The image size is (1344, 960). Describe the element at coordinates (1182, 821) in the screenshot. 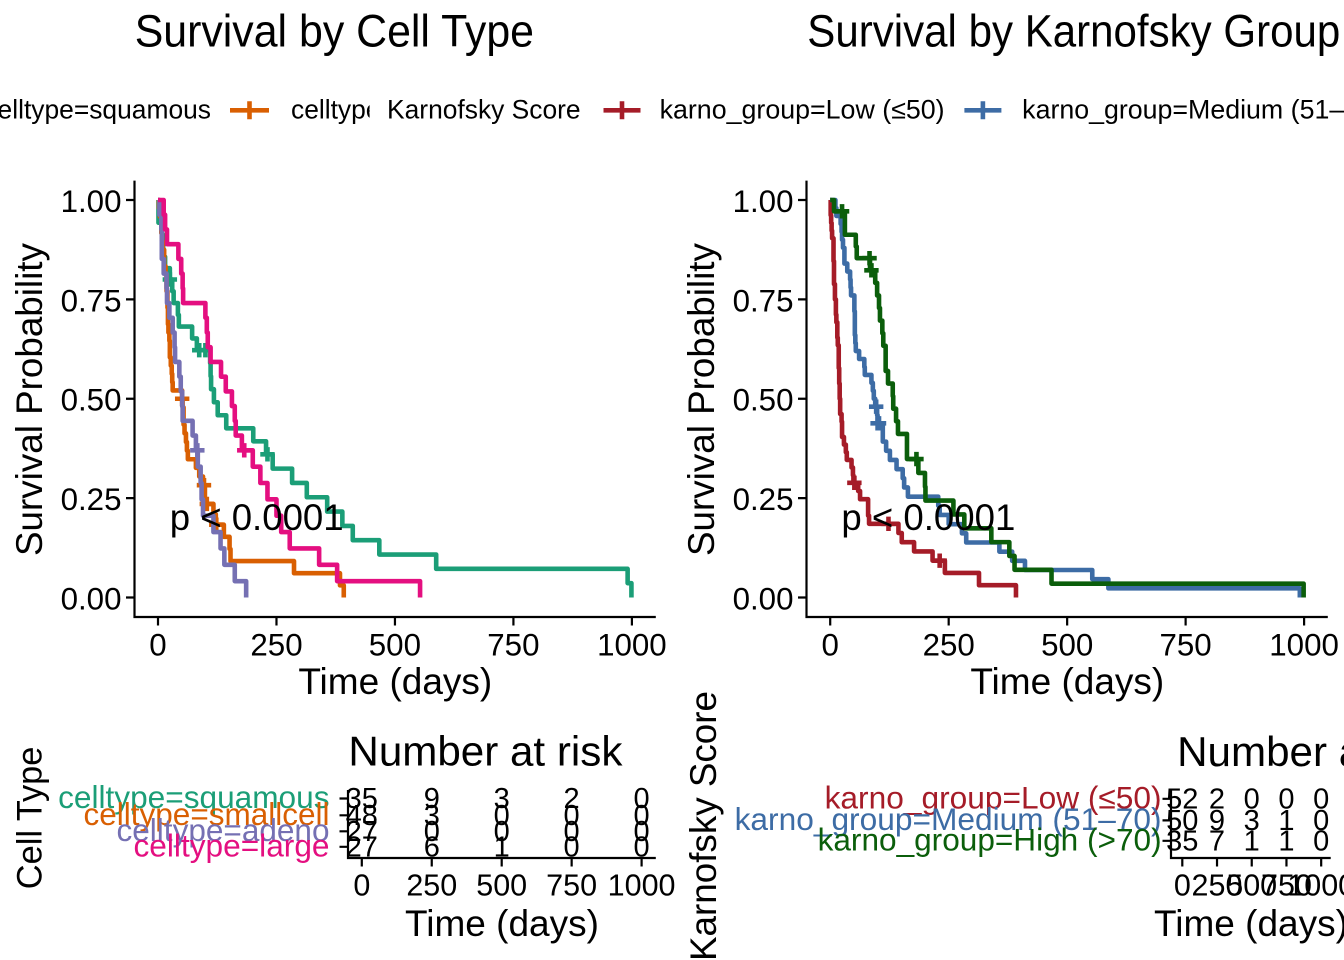

I see `svg-text: 50` at that location.